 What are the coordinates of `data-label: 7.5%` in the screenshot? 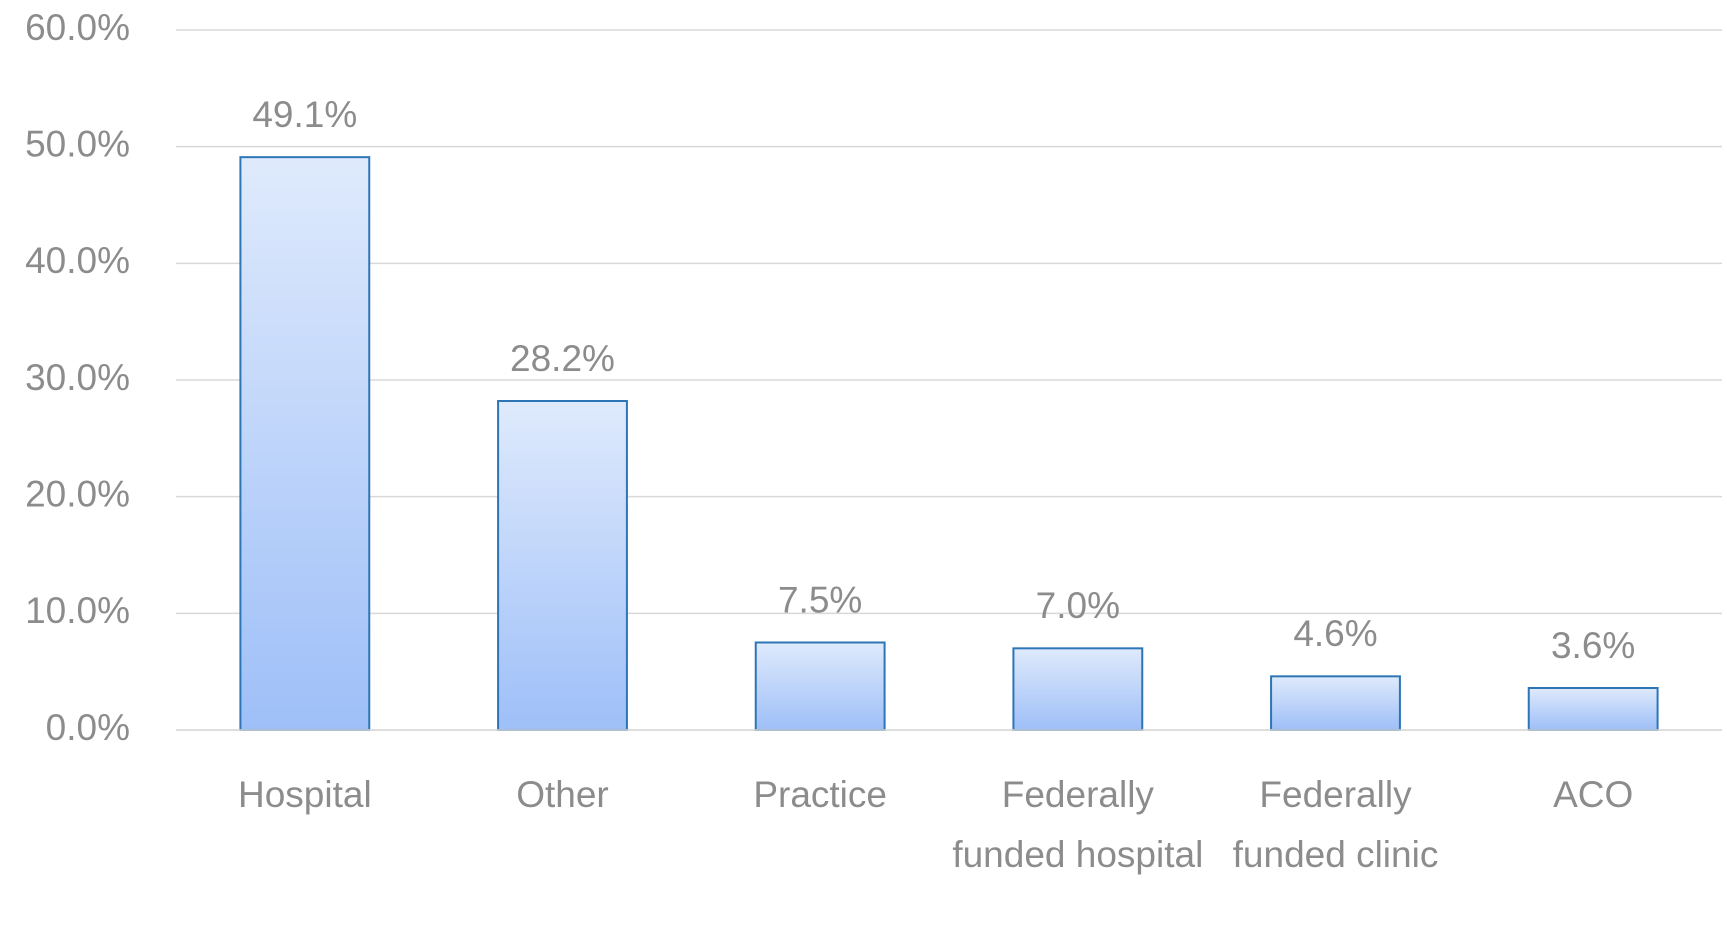 It's located at (820, 599).